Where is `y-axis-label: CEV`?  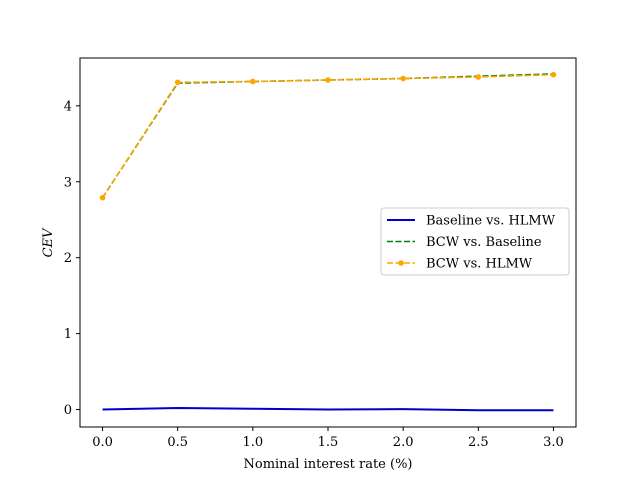
y-axis-label: CEV is located at coordinates (48, 242).